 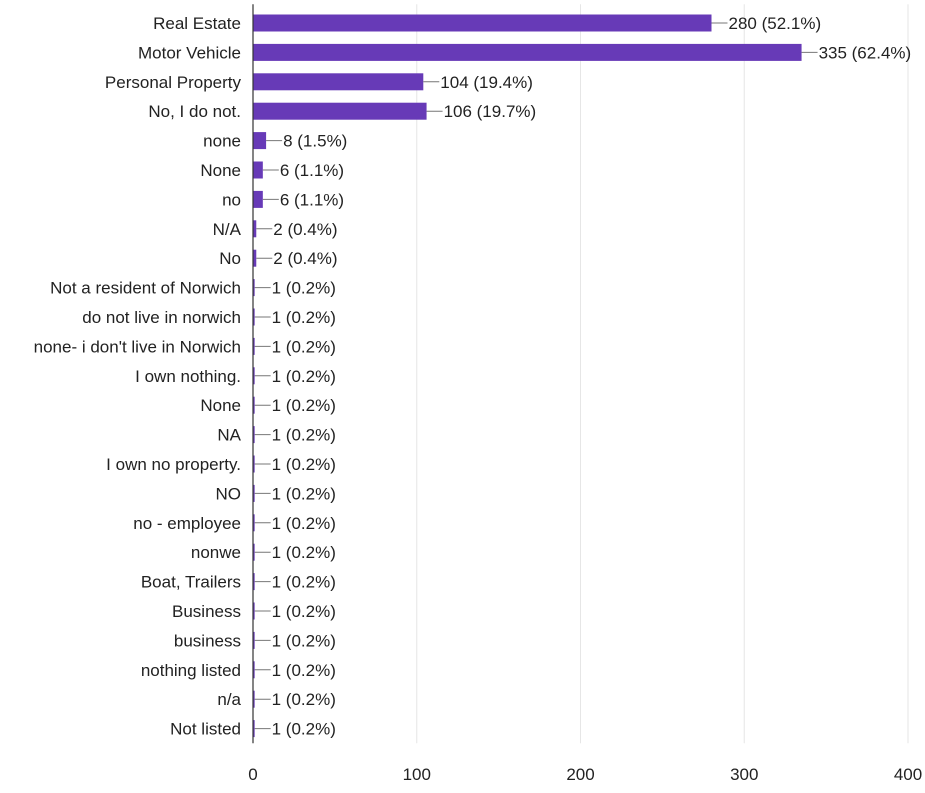 What do you see at coordinates (775, 23) in the screenshot?
I see `data-label: 280 (52.1%)` at bounding box center [775, 23].